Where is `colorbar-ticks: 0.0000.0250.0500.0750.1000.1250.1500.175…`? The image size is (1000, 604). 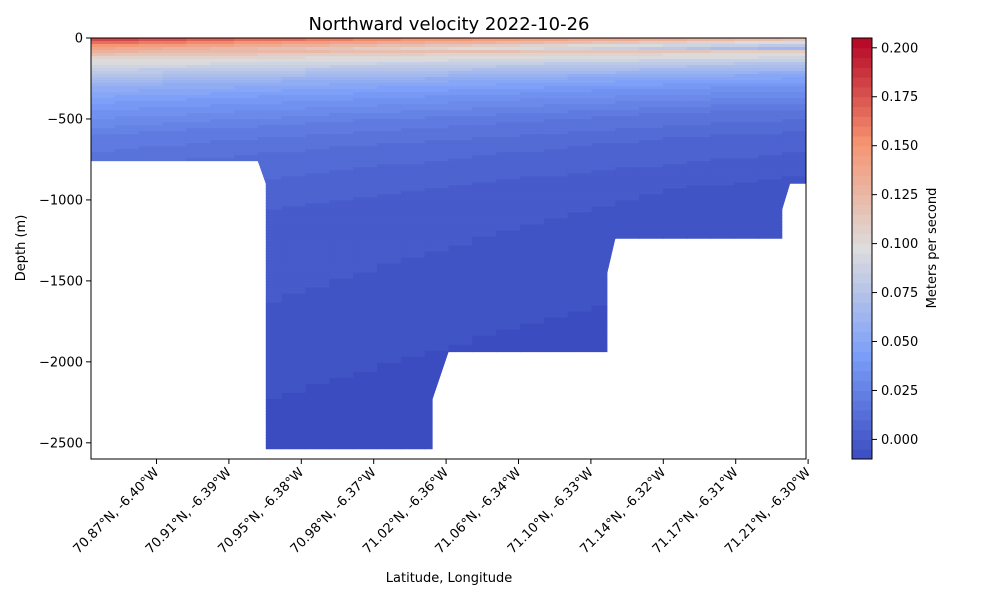 colorbar-ticks: 0.0000.0250.0500.0750.1000.1250.1500.175… is located at coordinates (895, 244).